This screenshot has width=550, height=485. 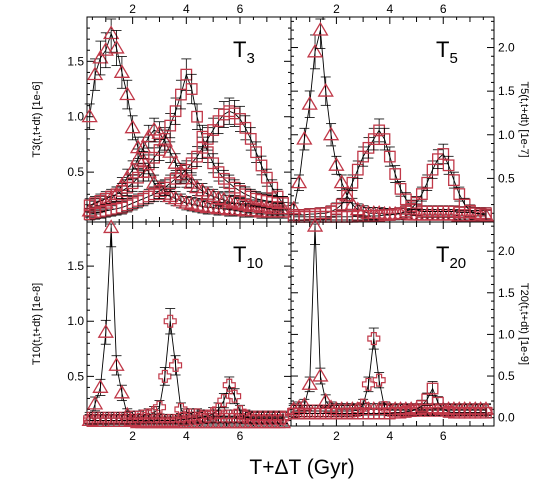 What do you see at coordinates (457, 263) in the screenshot?
I see `panel-title-subscript: 20` at bounding box center [457, 263].